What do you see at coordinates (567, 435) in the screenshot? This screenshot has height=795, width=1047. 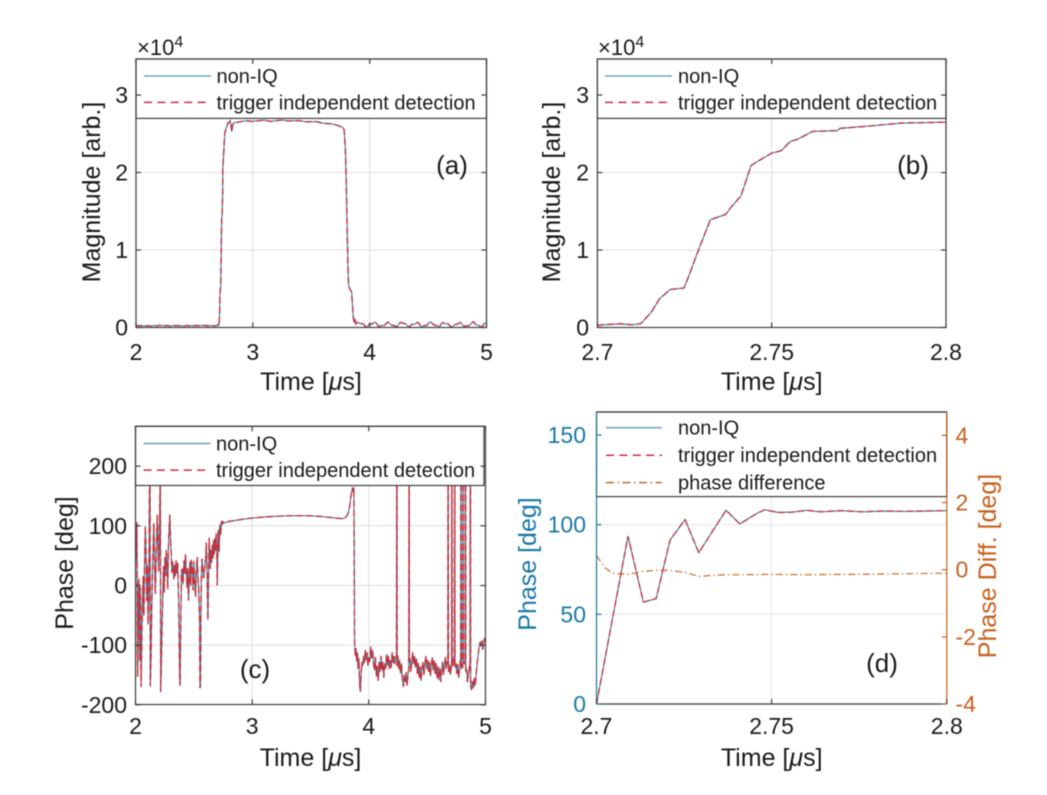 I see `svg-text: 150` at bounding box center [567, 435].